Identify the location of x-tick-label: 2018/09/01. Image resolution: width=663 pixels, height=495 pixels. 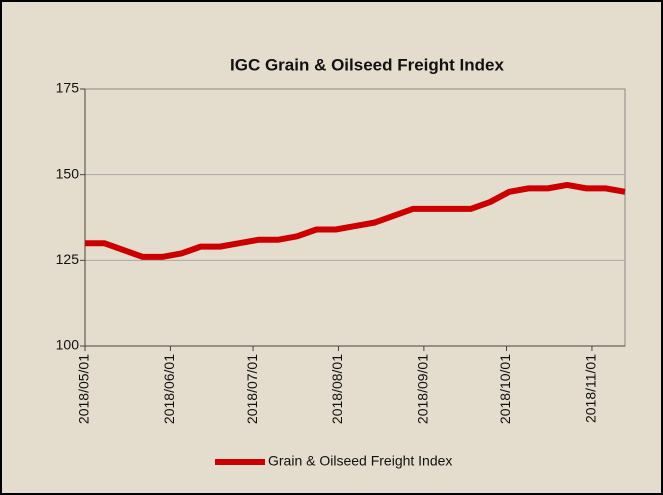
(423, 389).